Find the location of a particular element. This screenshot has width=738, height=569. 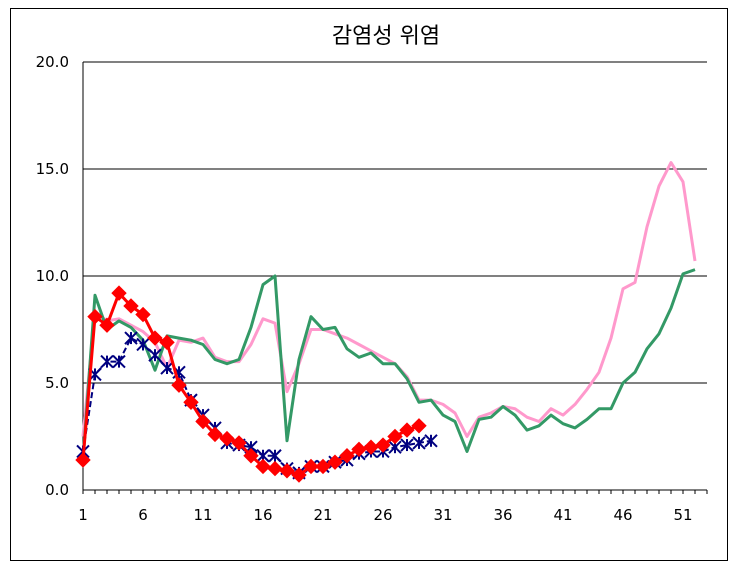

chart-title: 감염성 위염 is located at coordinates (386, 36).